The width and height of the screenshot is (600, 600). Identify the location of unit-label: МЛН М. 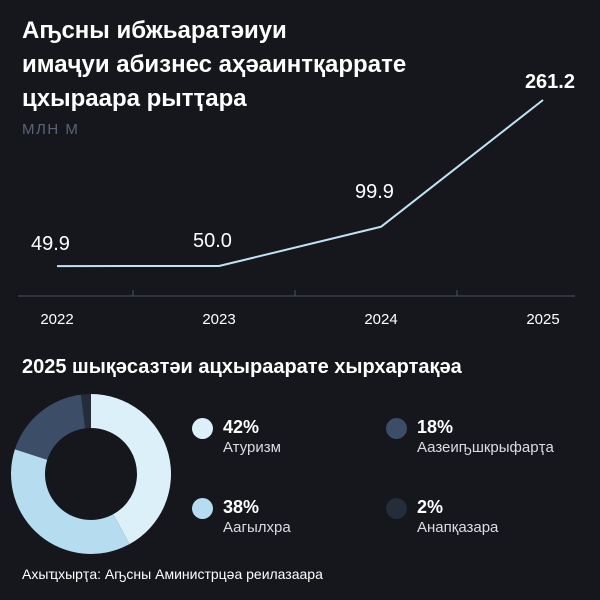
(51, 129).